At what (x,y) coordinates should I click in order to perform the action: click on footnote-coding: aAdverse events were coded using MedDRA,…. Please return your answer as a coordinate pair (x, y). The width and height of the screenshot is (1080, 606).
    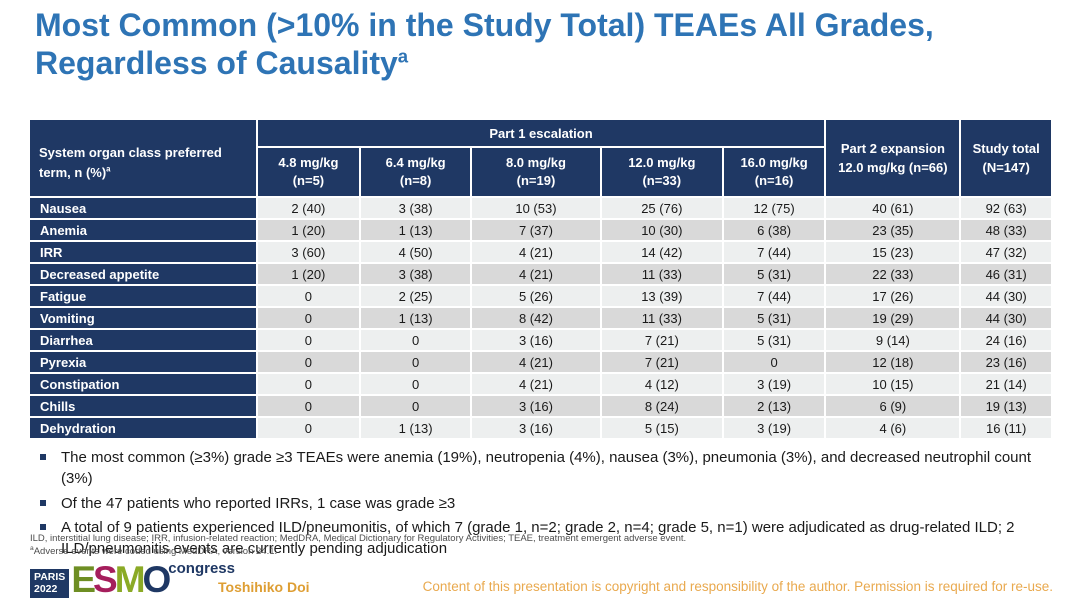
    Looking at the image, I should click on (530, 552).